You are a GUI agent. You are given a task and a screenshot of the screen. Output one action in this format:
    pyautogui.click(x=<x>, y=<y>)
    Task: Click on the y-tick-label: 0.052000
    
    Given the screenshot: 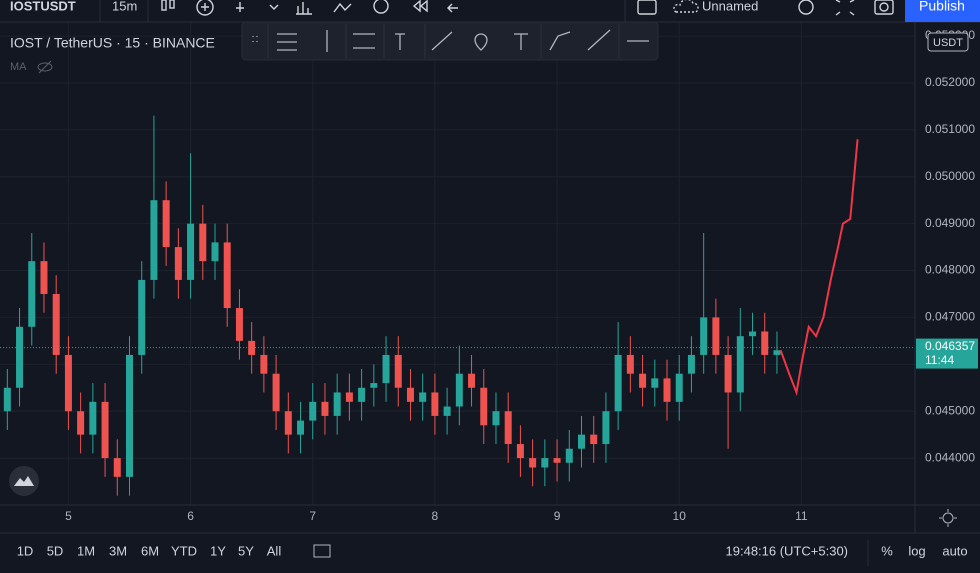 What is the action you would take?
    pyautogui.click(x=950, y=82)
    